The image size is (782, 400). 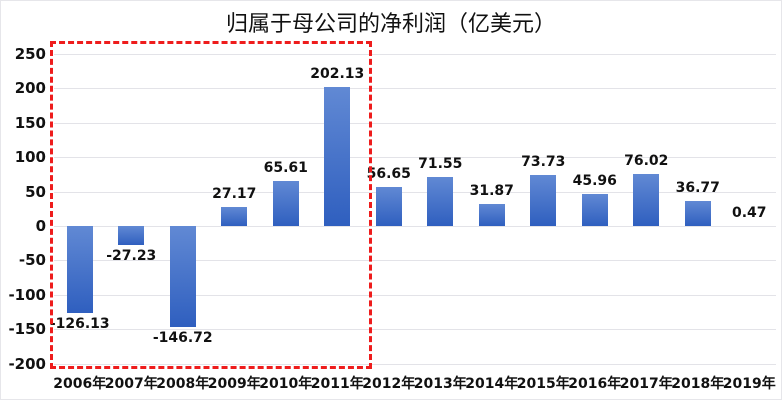 I want to click on value-label: 76.02, so click(x=646, y=160).